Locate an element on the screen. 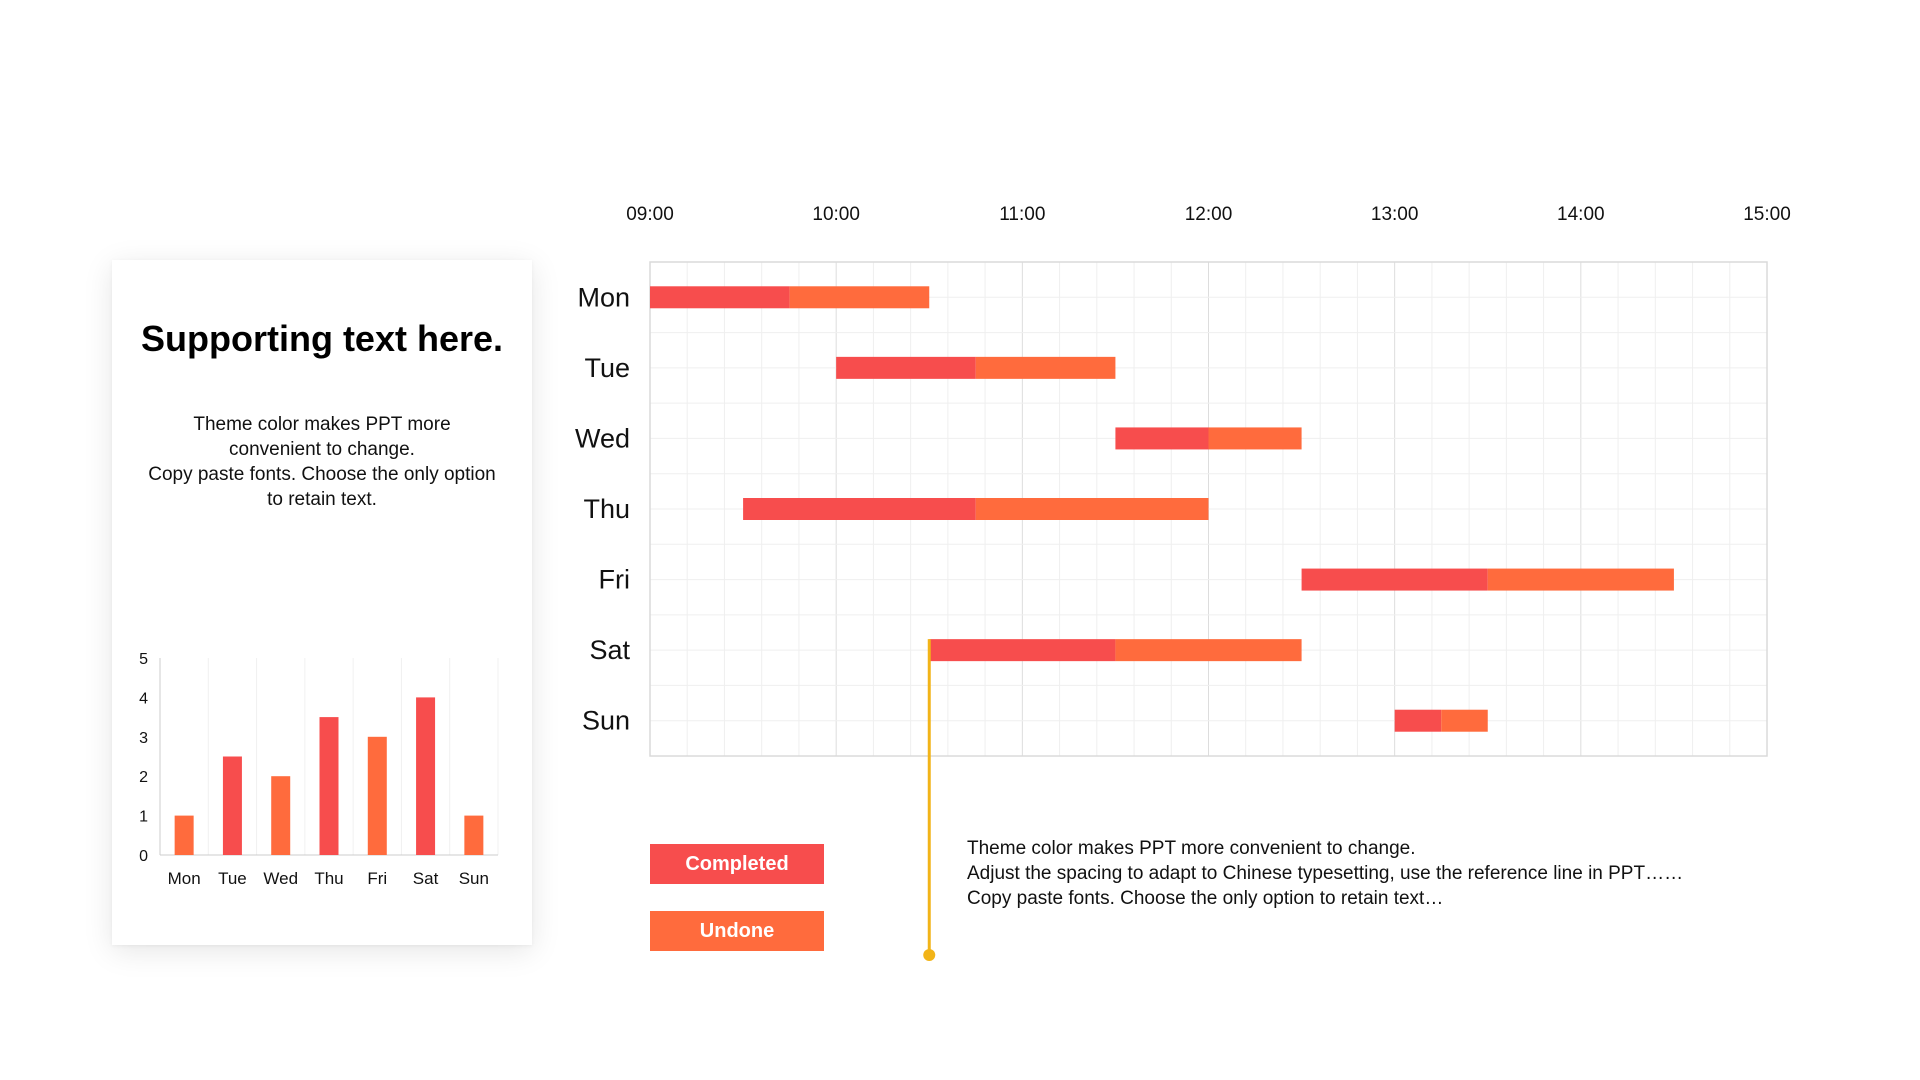 The image size is (1920, 1080). x-tick-label: Thu is located at coordinates (328, 878).